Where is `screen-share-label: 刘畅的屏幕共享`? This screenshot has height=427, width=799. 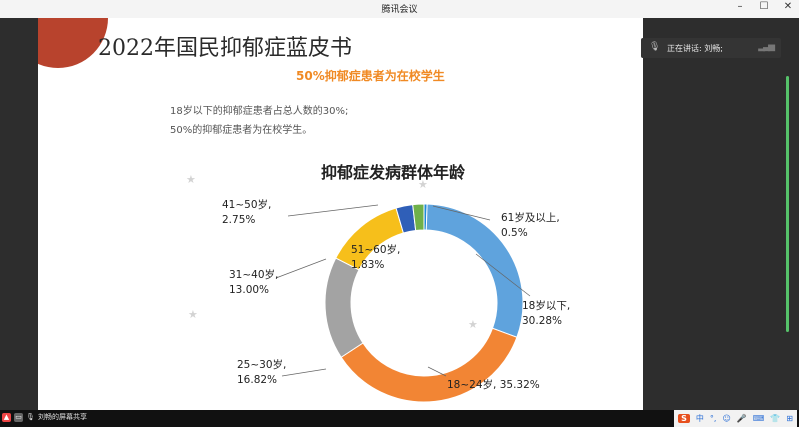
screen-share-label: 刘畅的屏幕共享 is located at coordinates (62, 417).